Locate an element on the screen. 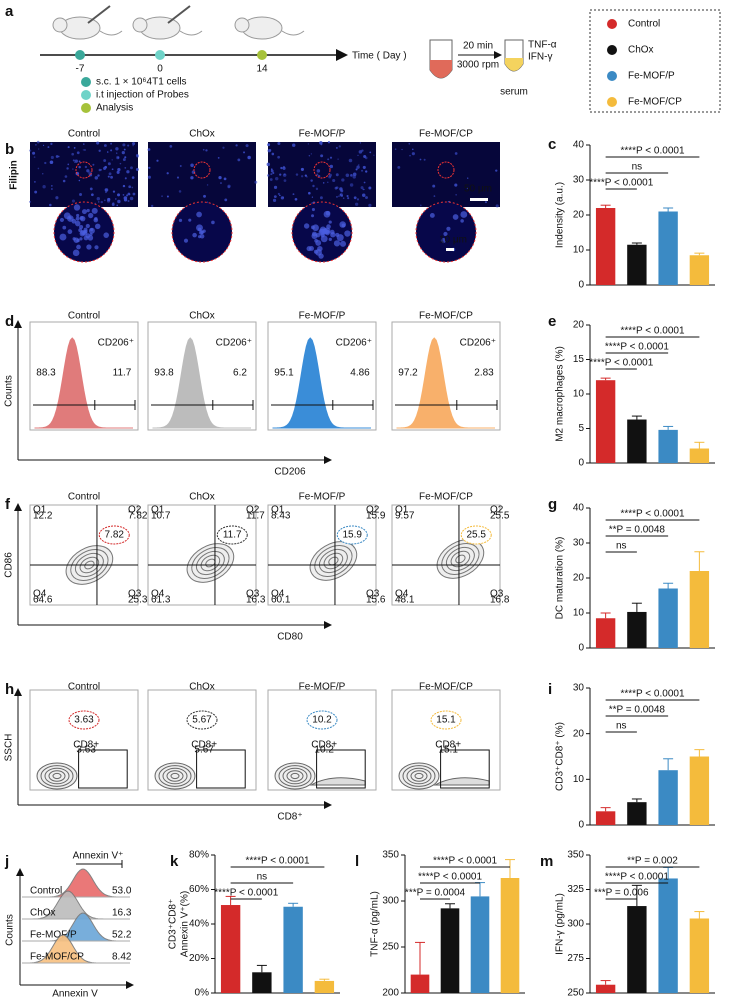 The width and height of the screenshot is (730, 1000). dotplot-frame is located at coordinates (446, 555).